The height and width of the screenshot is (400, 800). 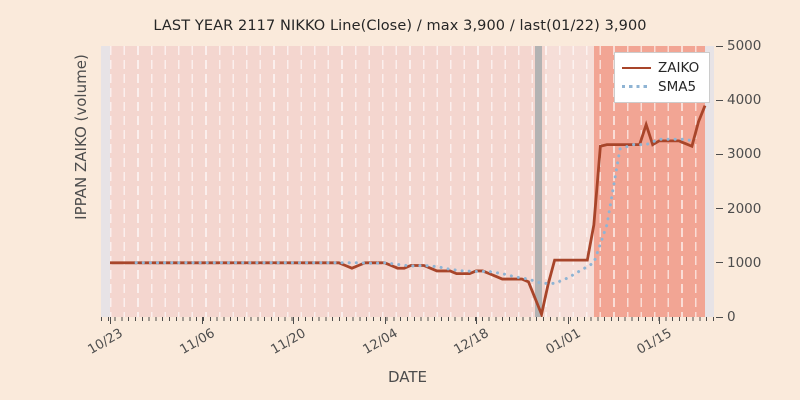 What do you see at coordinates (538, 181) in the screenshot?
I see `event-marker-bar` at bounding box center [538, 181].